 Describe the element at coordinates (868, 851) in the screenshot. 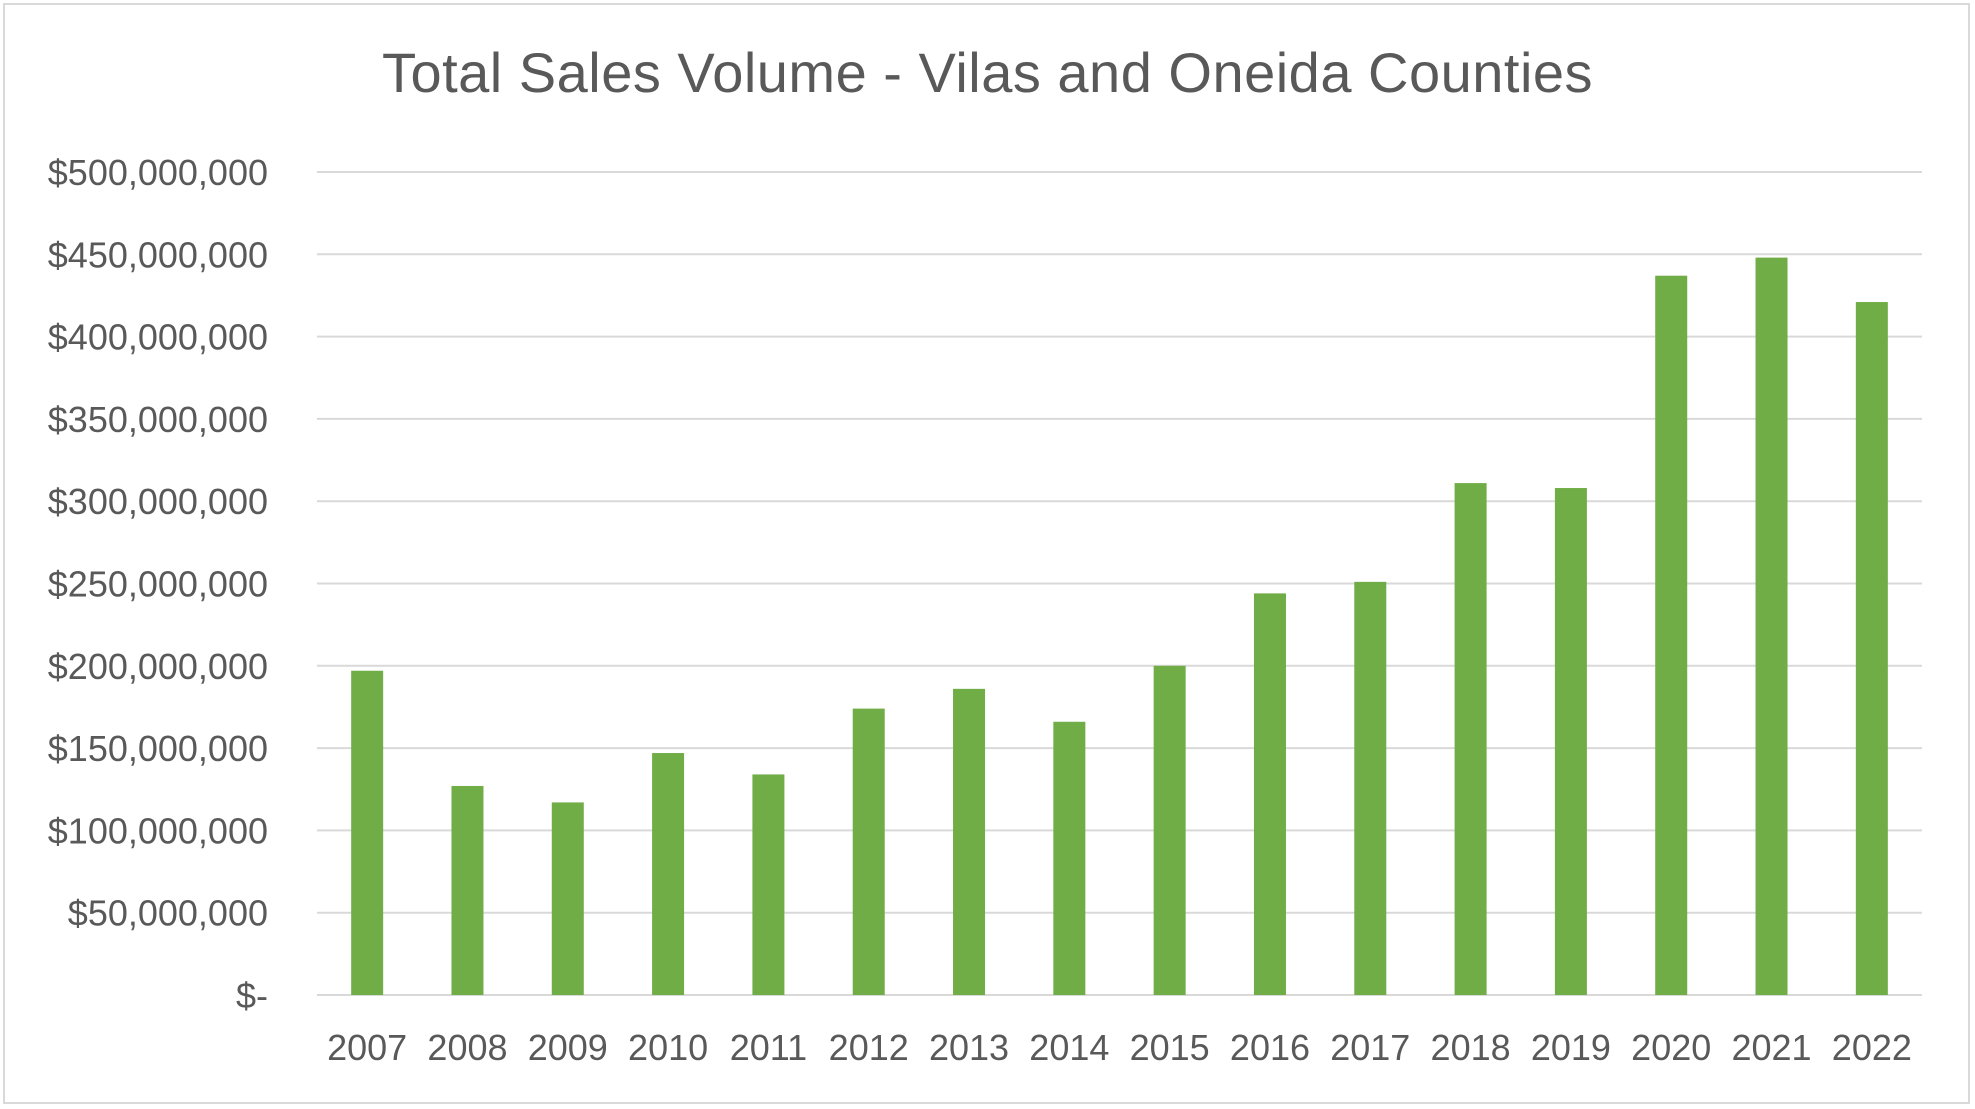

I see `bar-2012` at that location.